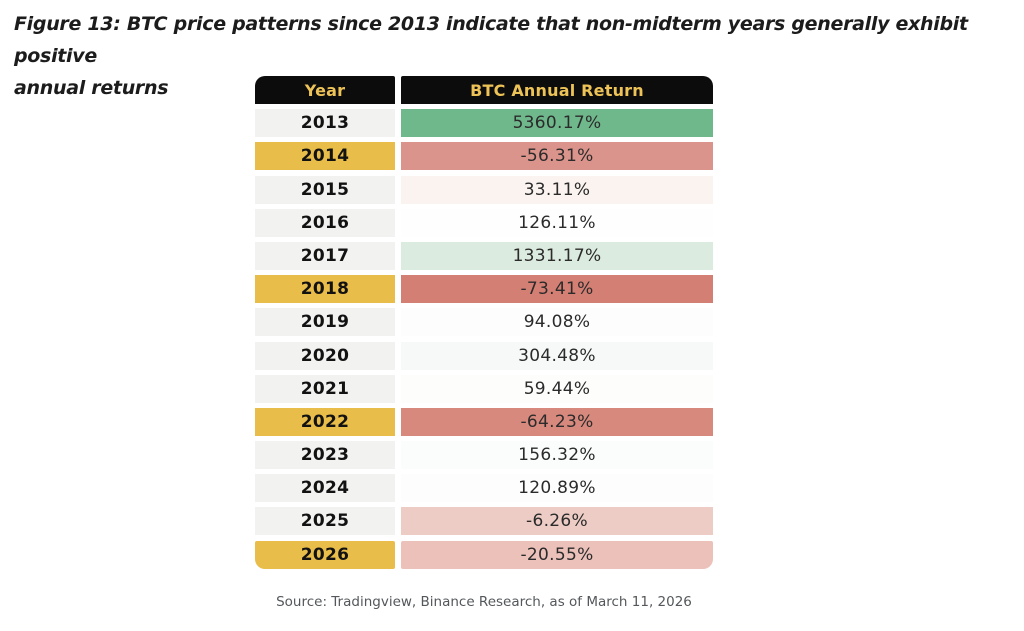 This screenshot has height=631, width=1024. What do you see at coordinates (91, 88) in the screenshot?
I see `figure-caption-line2: annual returns` at bounding box center [91, 88].